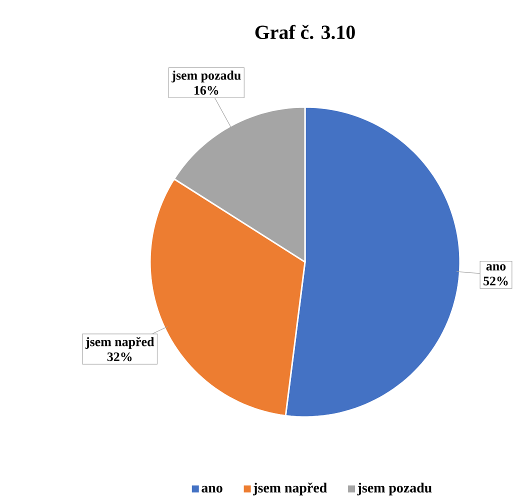  Describe the element at coordinates (394, 489) in the screenshot. I see `legend-label: jsem pozadu` at that location.